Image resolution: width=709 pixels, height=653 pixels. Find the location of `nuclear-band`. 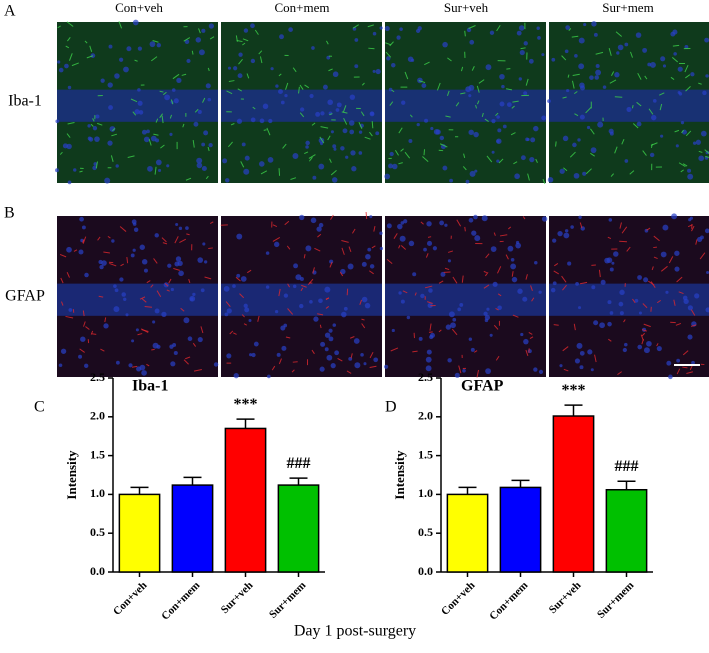

nuclear-band is located at coordinates (465, 299).